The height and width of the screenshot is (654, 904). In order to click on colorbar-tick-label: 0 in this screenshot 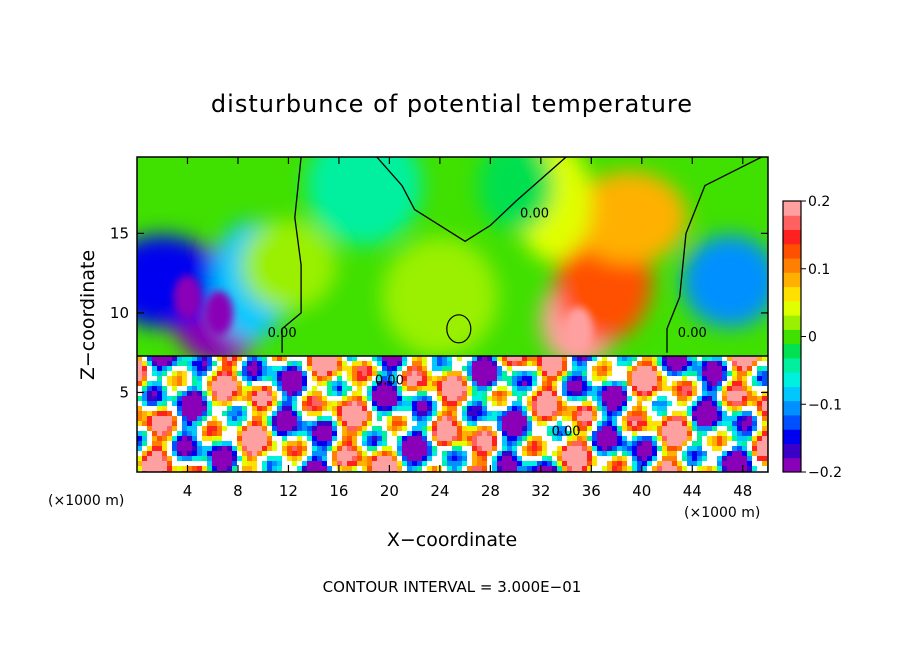, I will do `click(812, 338)`.